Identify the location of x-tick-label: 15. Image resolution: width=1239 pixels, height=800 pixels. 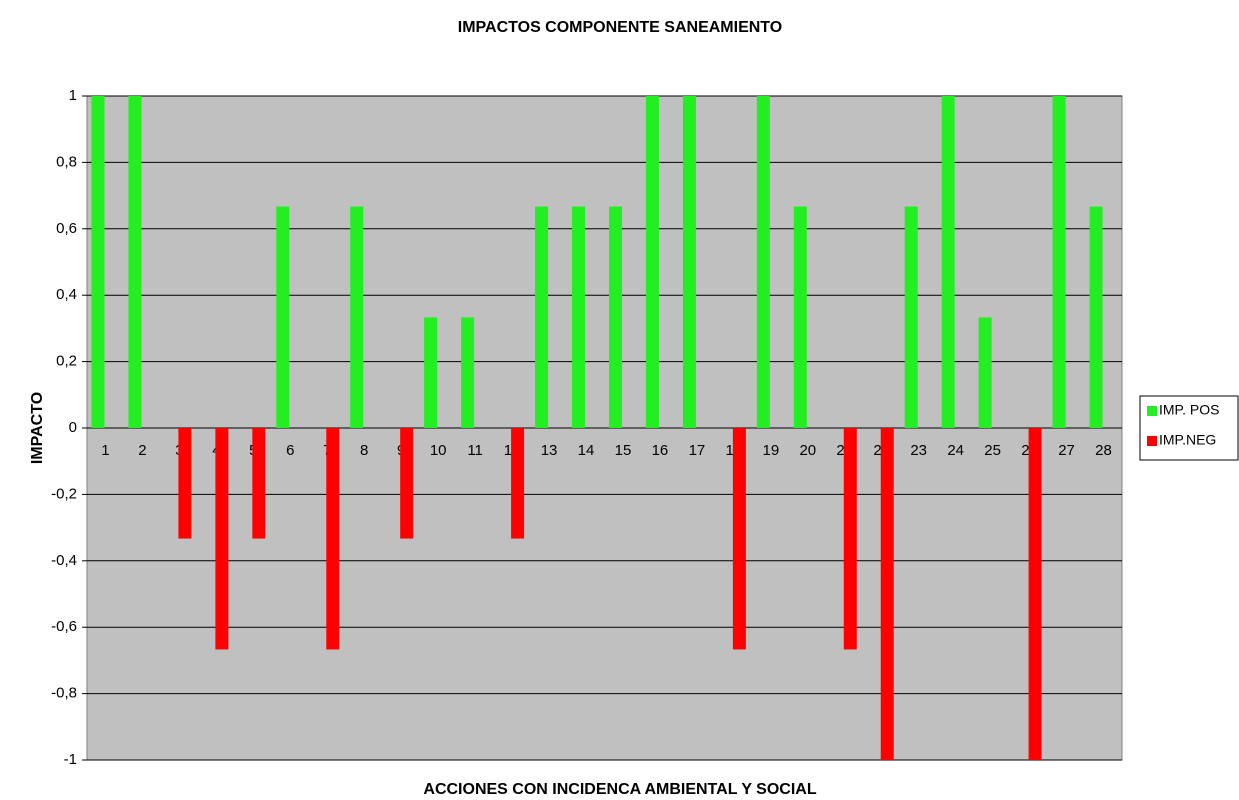
(623, 450).